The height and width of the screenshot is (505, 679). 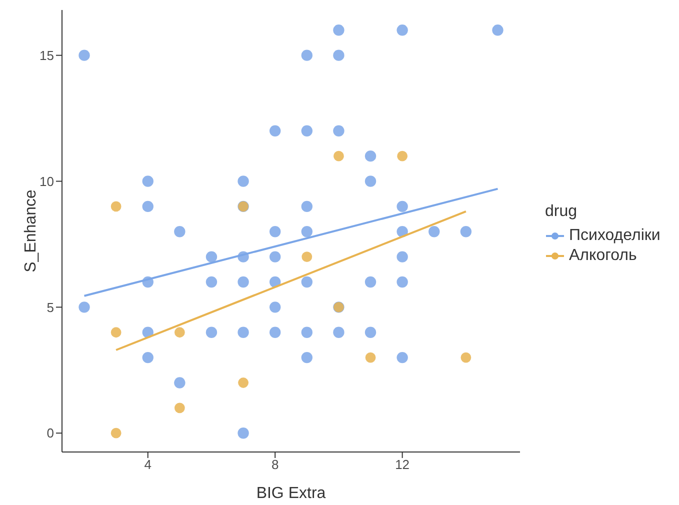 What do you see at coordinates (47, 181) in the screenshot?
I see `y-tick-label: 10` at bounding box center [47, 181].